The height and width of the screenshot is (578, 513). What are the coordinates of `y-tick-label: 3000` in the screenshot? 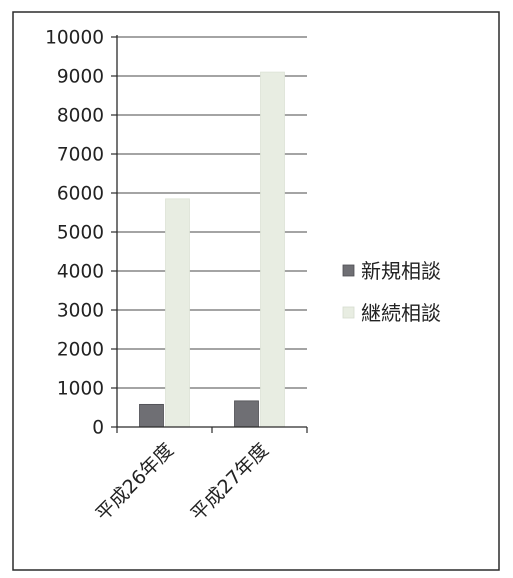 It's located at (80, 311).